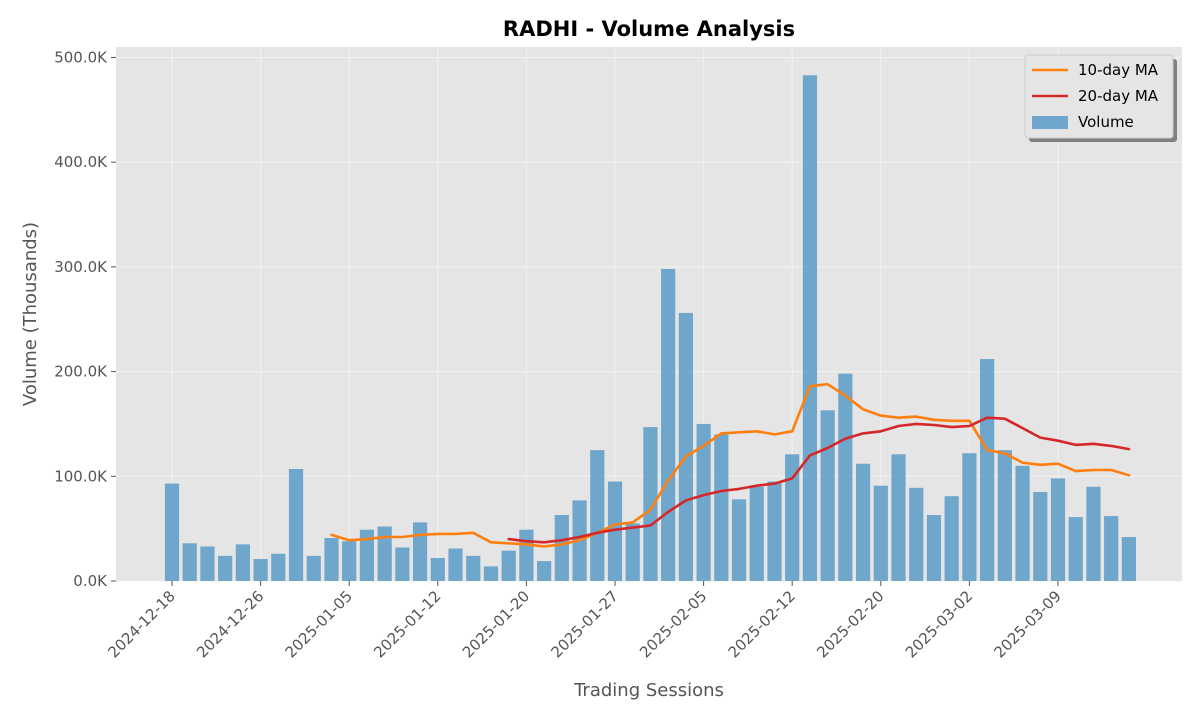  I want to click on x-tick-label: 2025-03-09, so click(1027, 624).